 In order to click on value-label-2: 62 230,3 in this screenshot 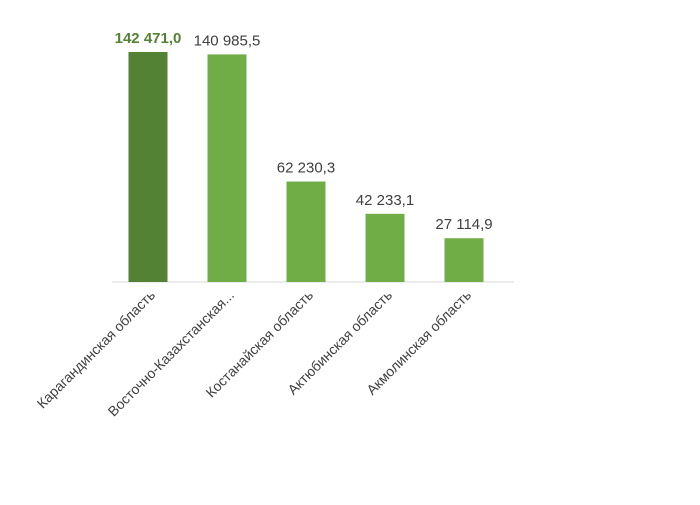, I will do `click(306, 168)`.